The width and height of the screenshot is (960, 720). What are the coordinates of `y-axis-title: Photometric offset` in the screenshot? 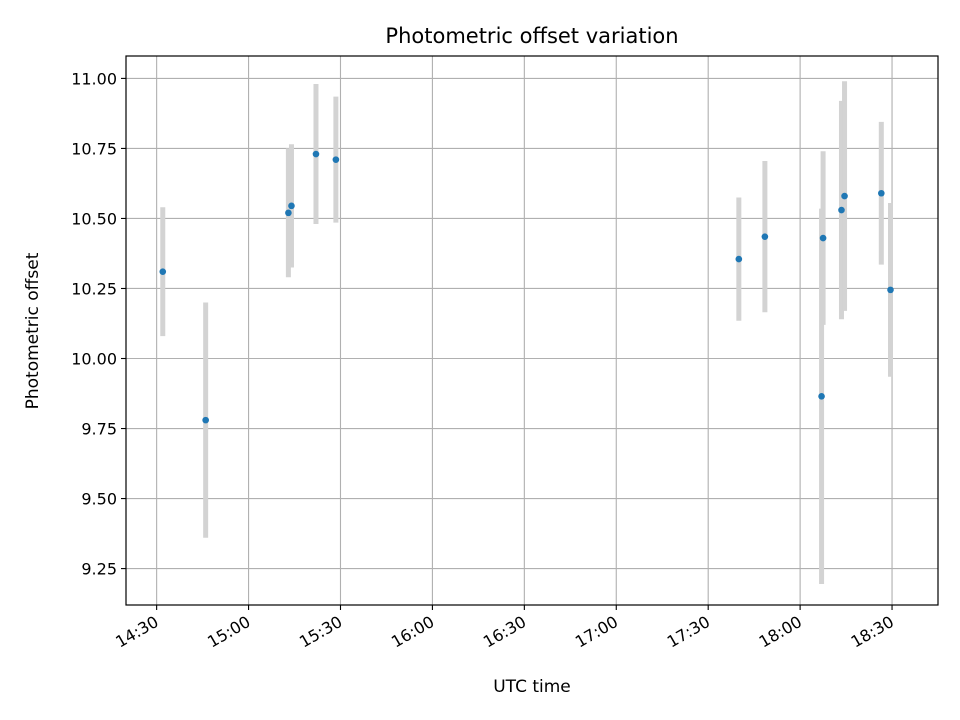 It's located at (33, 330).